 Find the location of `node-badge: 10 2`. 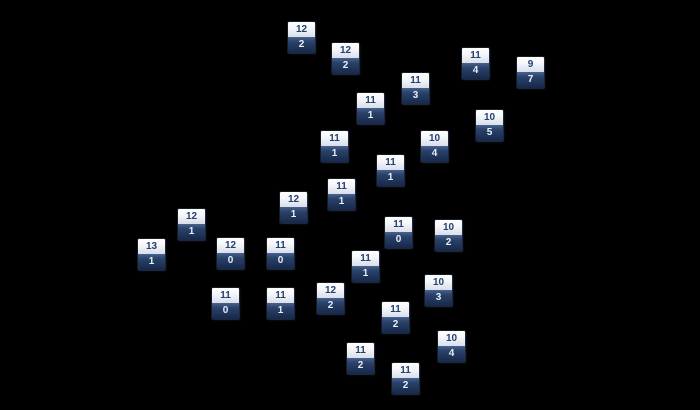

node-badge: 10 2 is located at coordinates (448, 235).